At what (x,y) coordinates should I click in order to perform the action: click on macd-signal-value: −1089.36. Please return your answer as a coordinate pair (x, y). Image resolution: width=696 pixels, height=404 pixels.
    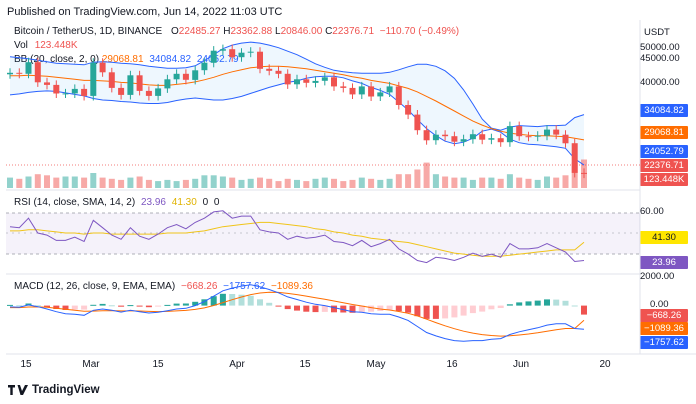
    Looking at the image, I should click on (291, 286).